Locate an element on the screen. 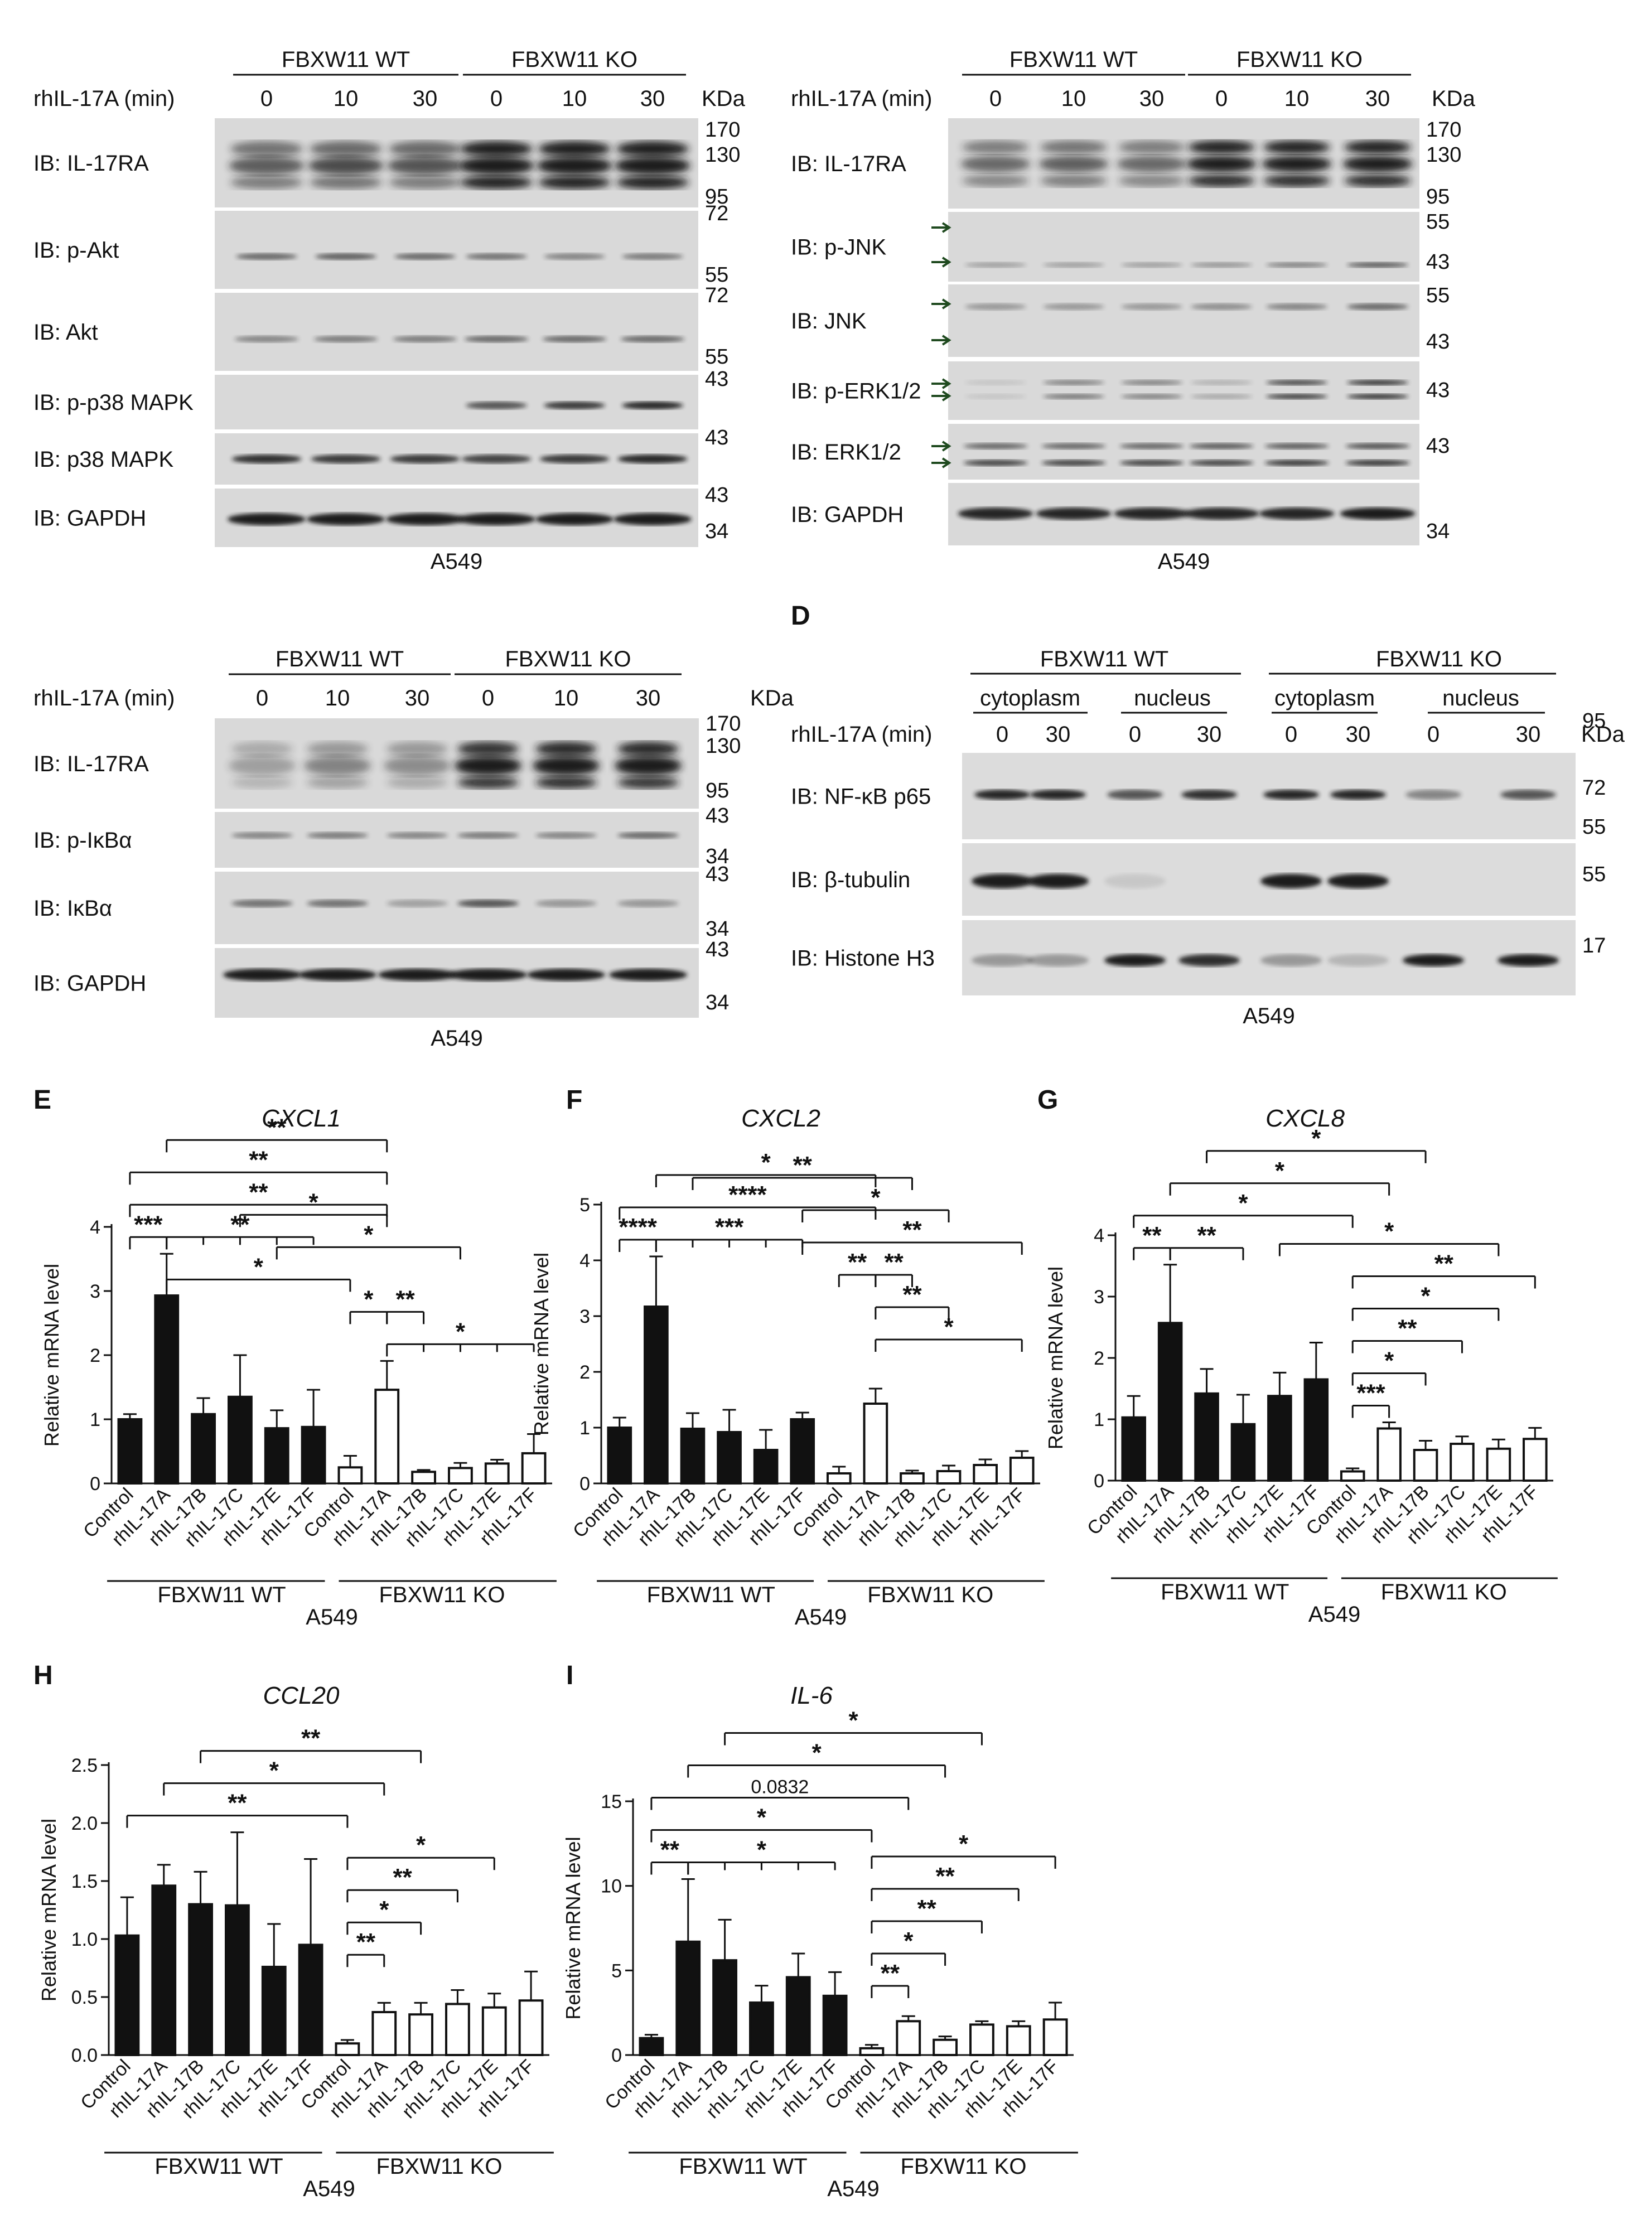 The width and height of the screenshot is (1652, 2224). chart-title: CXCL8 is located at coordinates (1305, 1118).